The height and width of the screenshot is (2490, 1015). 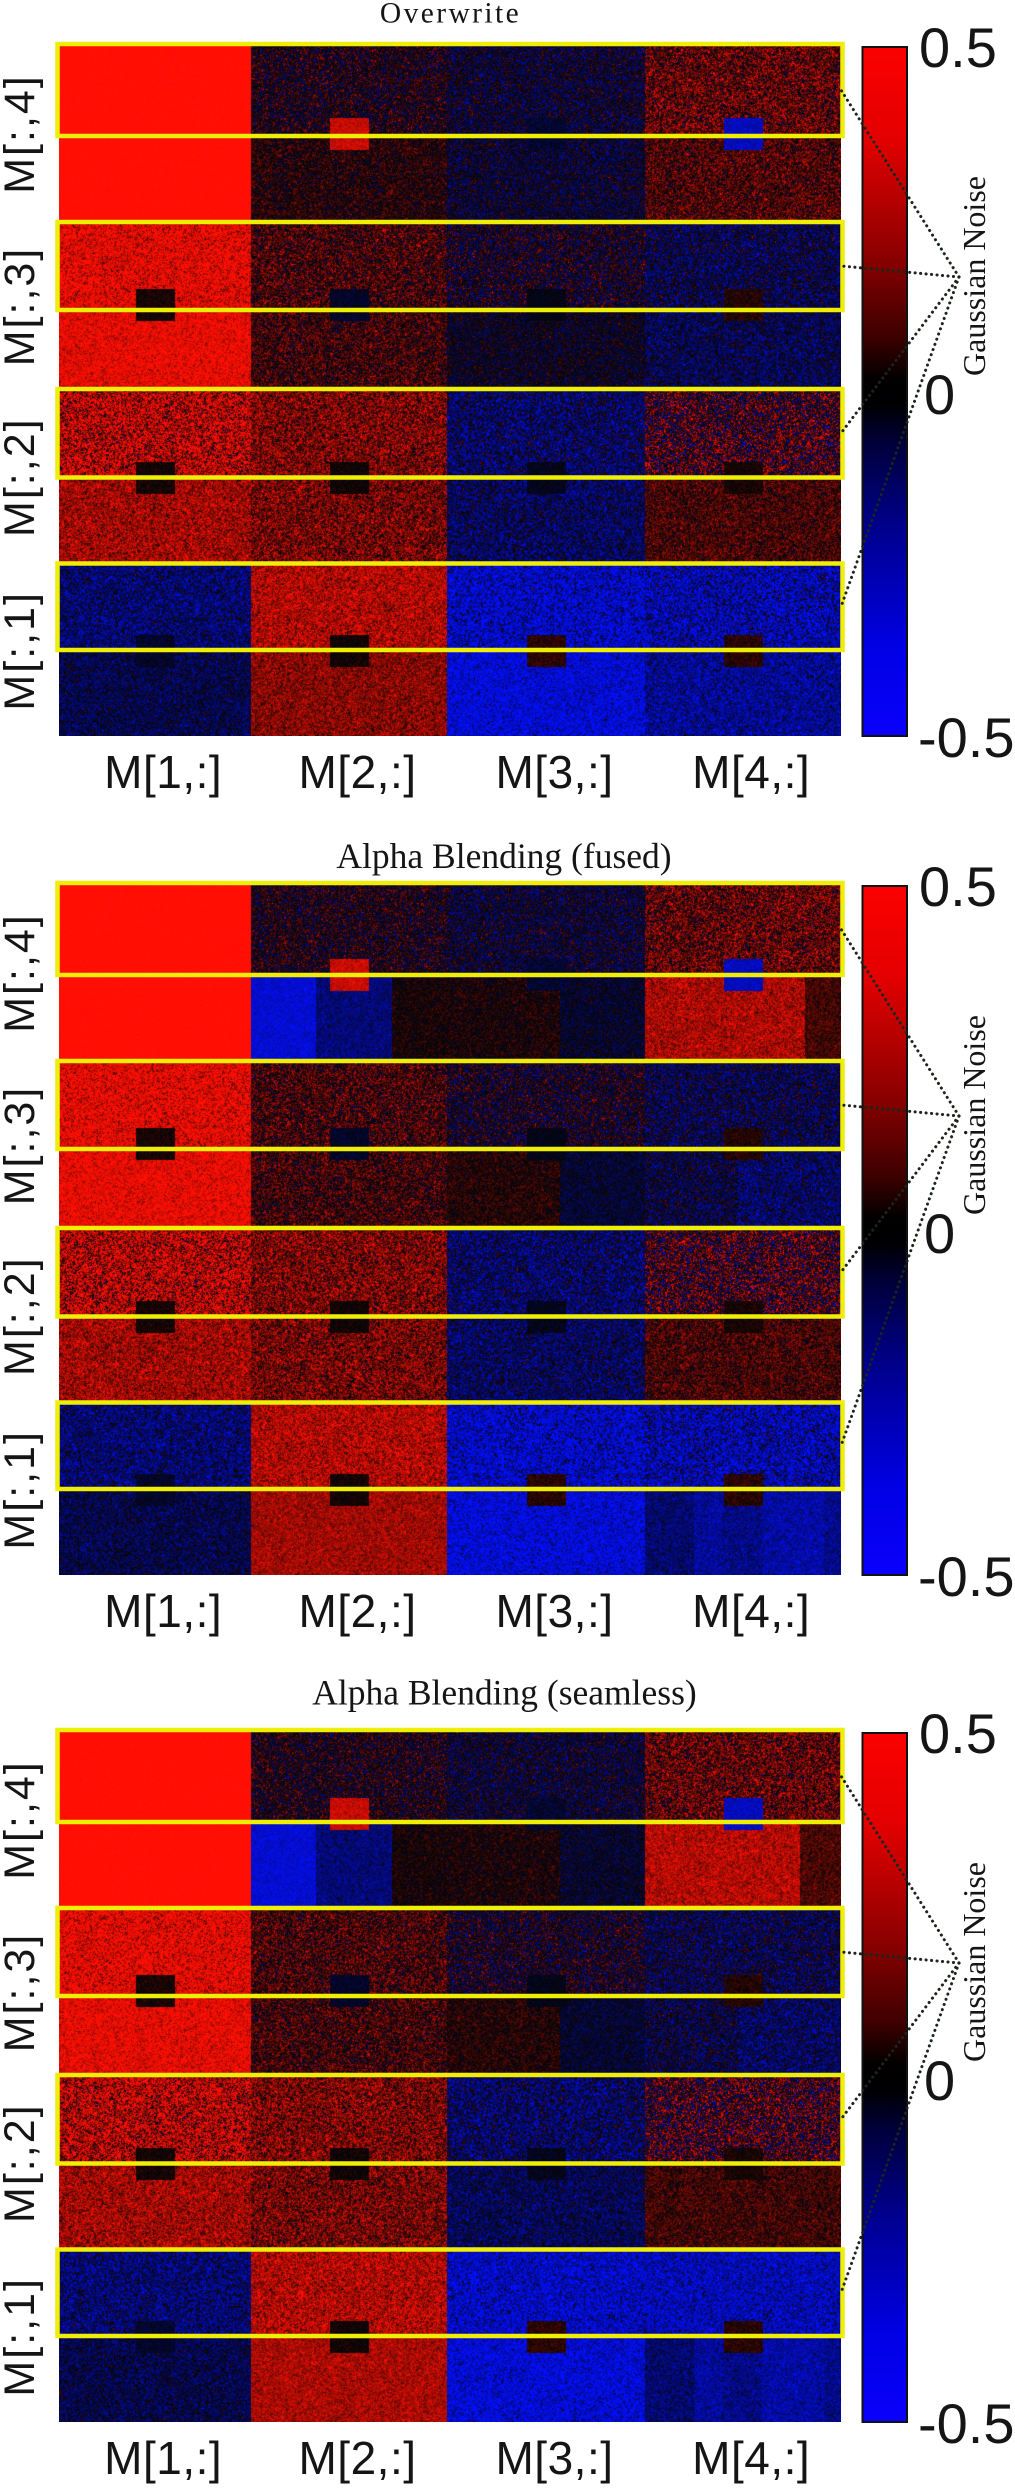 What do you see at coordinates (504, 1693) in the screenshot?
I see `svg-text: Alpha Blending (seamless)` at bounding box center [504, 1693].